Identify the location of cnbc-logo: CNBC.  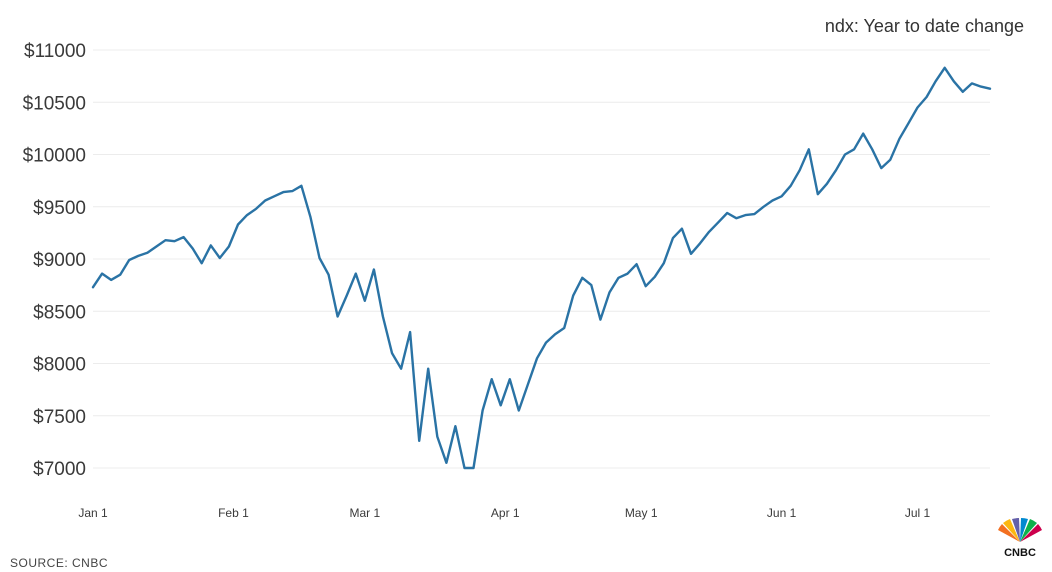
(1020, 538).